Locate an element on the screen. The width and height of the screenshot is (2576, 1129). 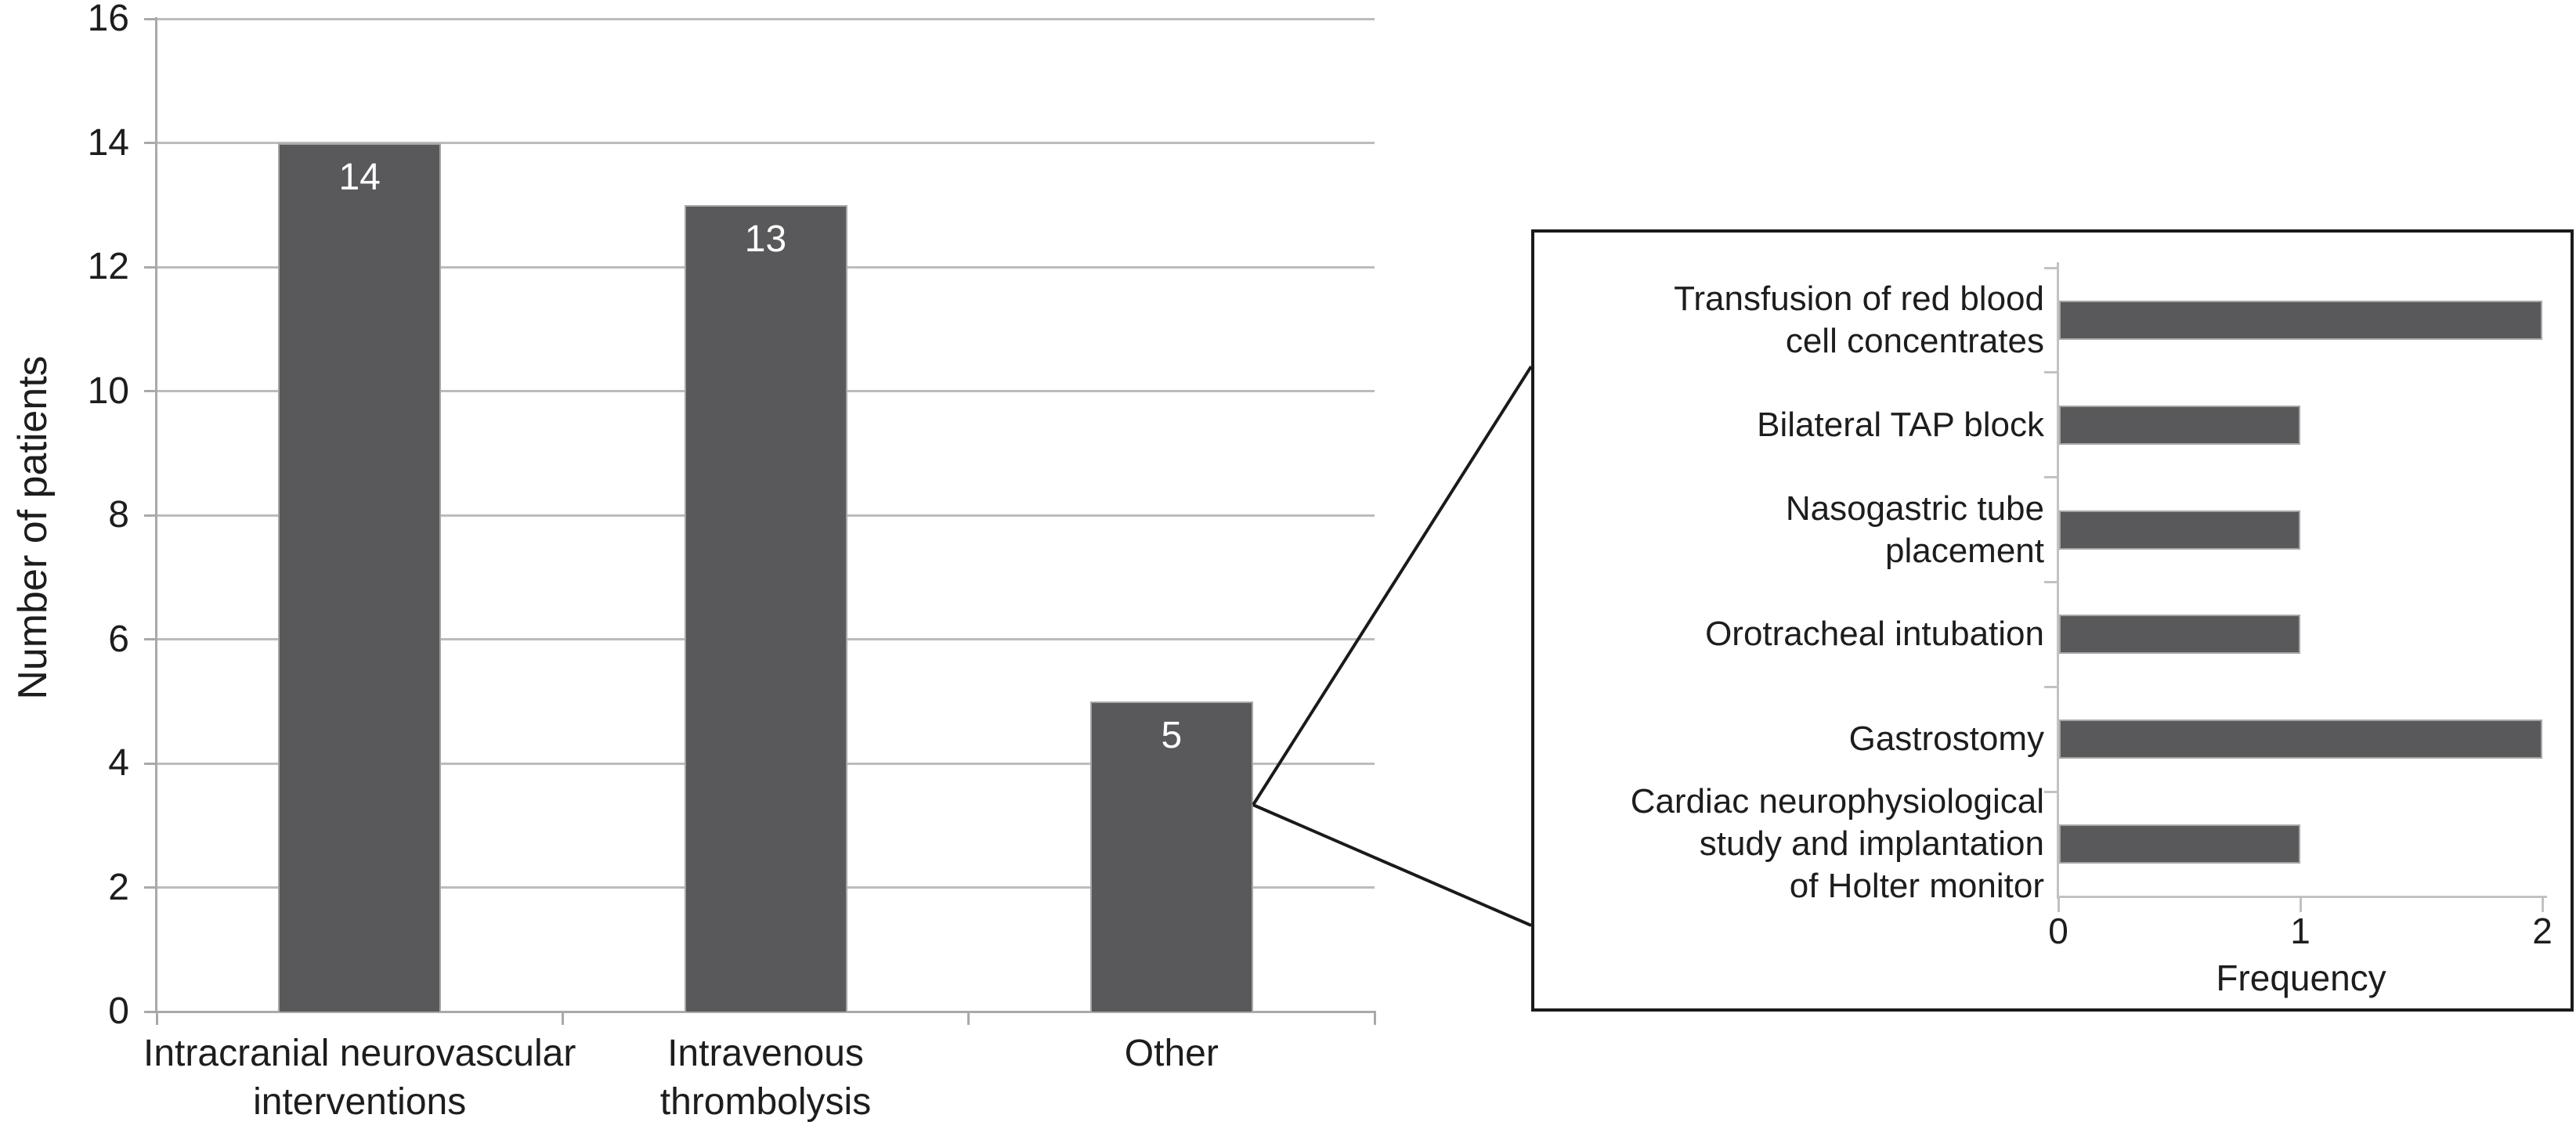
bar: 14 is located at coordinates (360, 577).